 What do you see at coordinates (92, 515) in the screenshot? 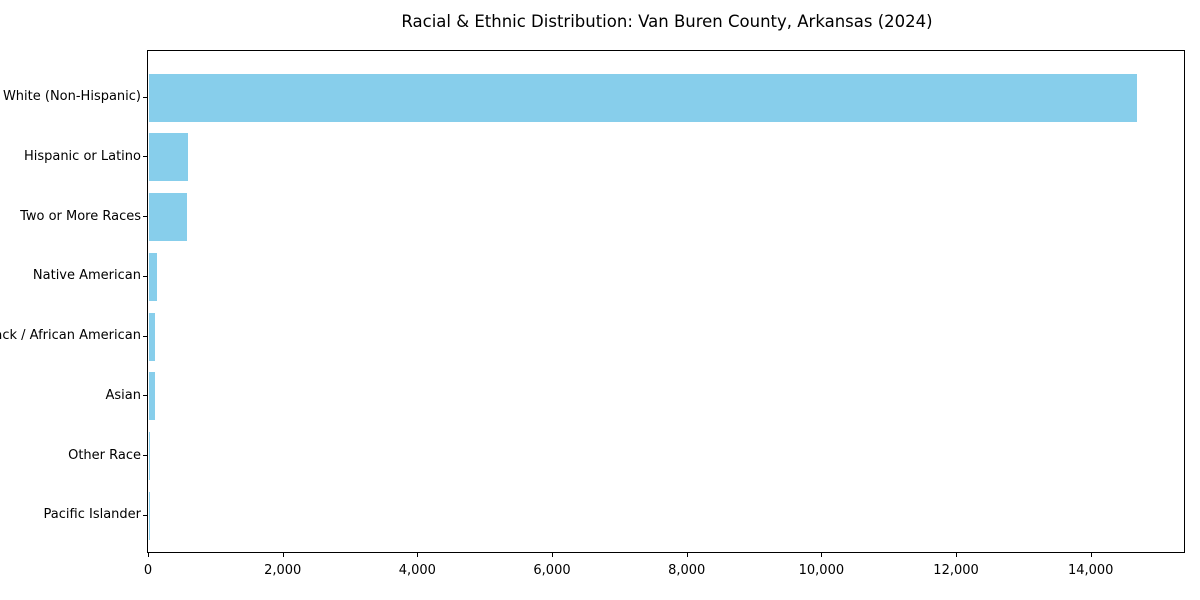
I see `y-tick-label: Pacific Islander` at bounding box center [92, 515].